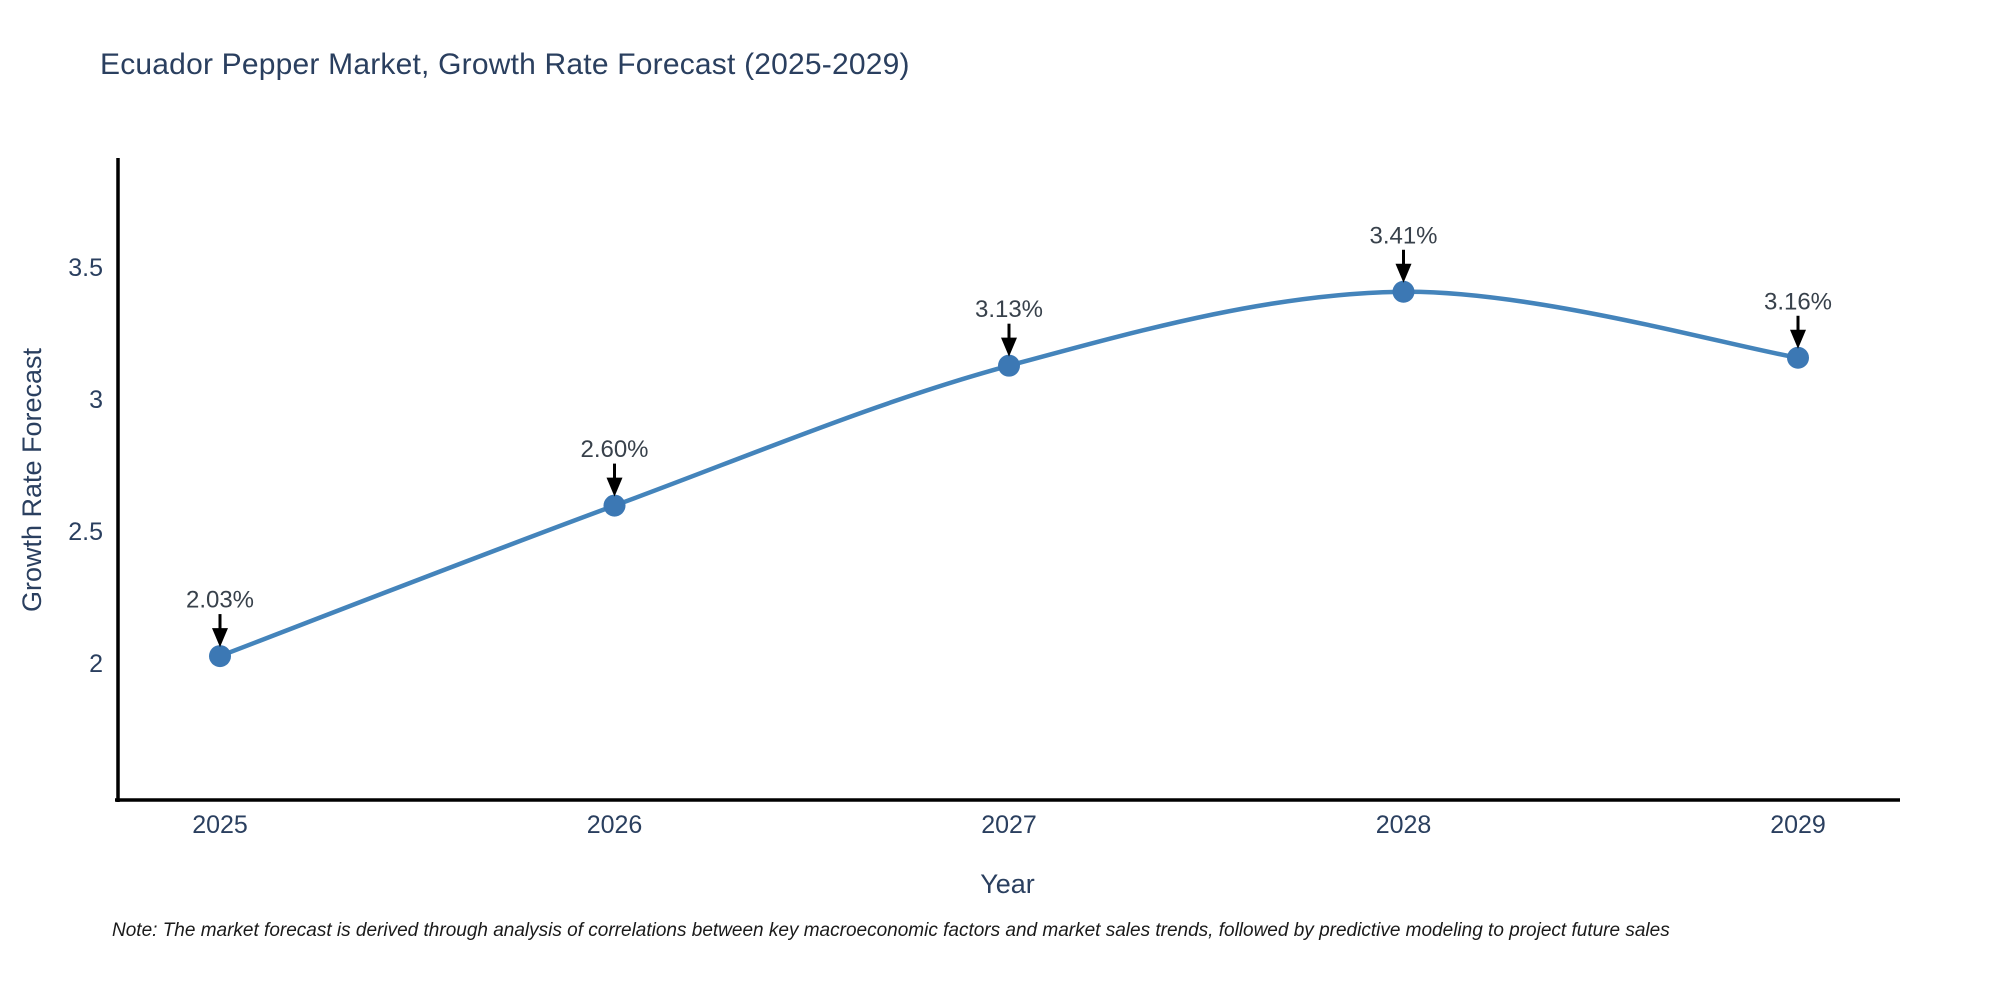 Image resolution: width=2000 pixels, height=1000 pixels. I want to click on x-tick-label: 2029, so click(1798, 825).